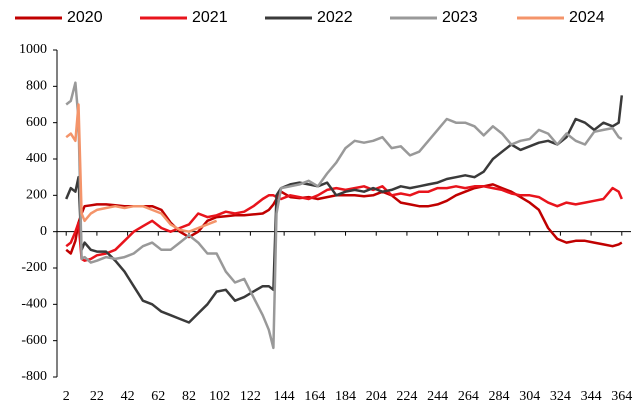 The image size is (640, 415). What do you see at coordinates (591, 396) in the screenshot?
I see `x-tick-label: 344` at bounding box center [591, 396].